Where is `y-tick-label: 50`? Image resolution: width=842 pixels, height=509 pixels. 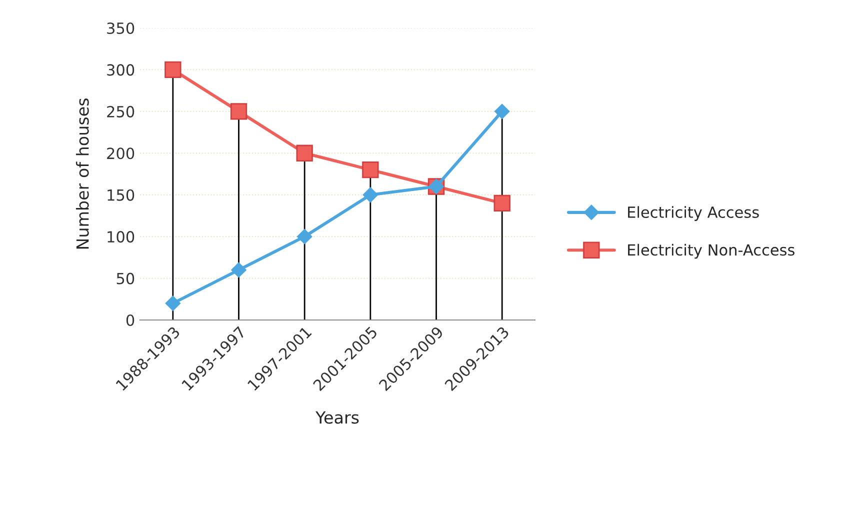
y-tick-label: 50 is located at coordinates (125, 278).